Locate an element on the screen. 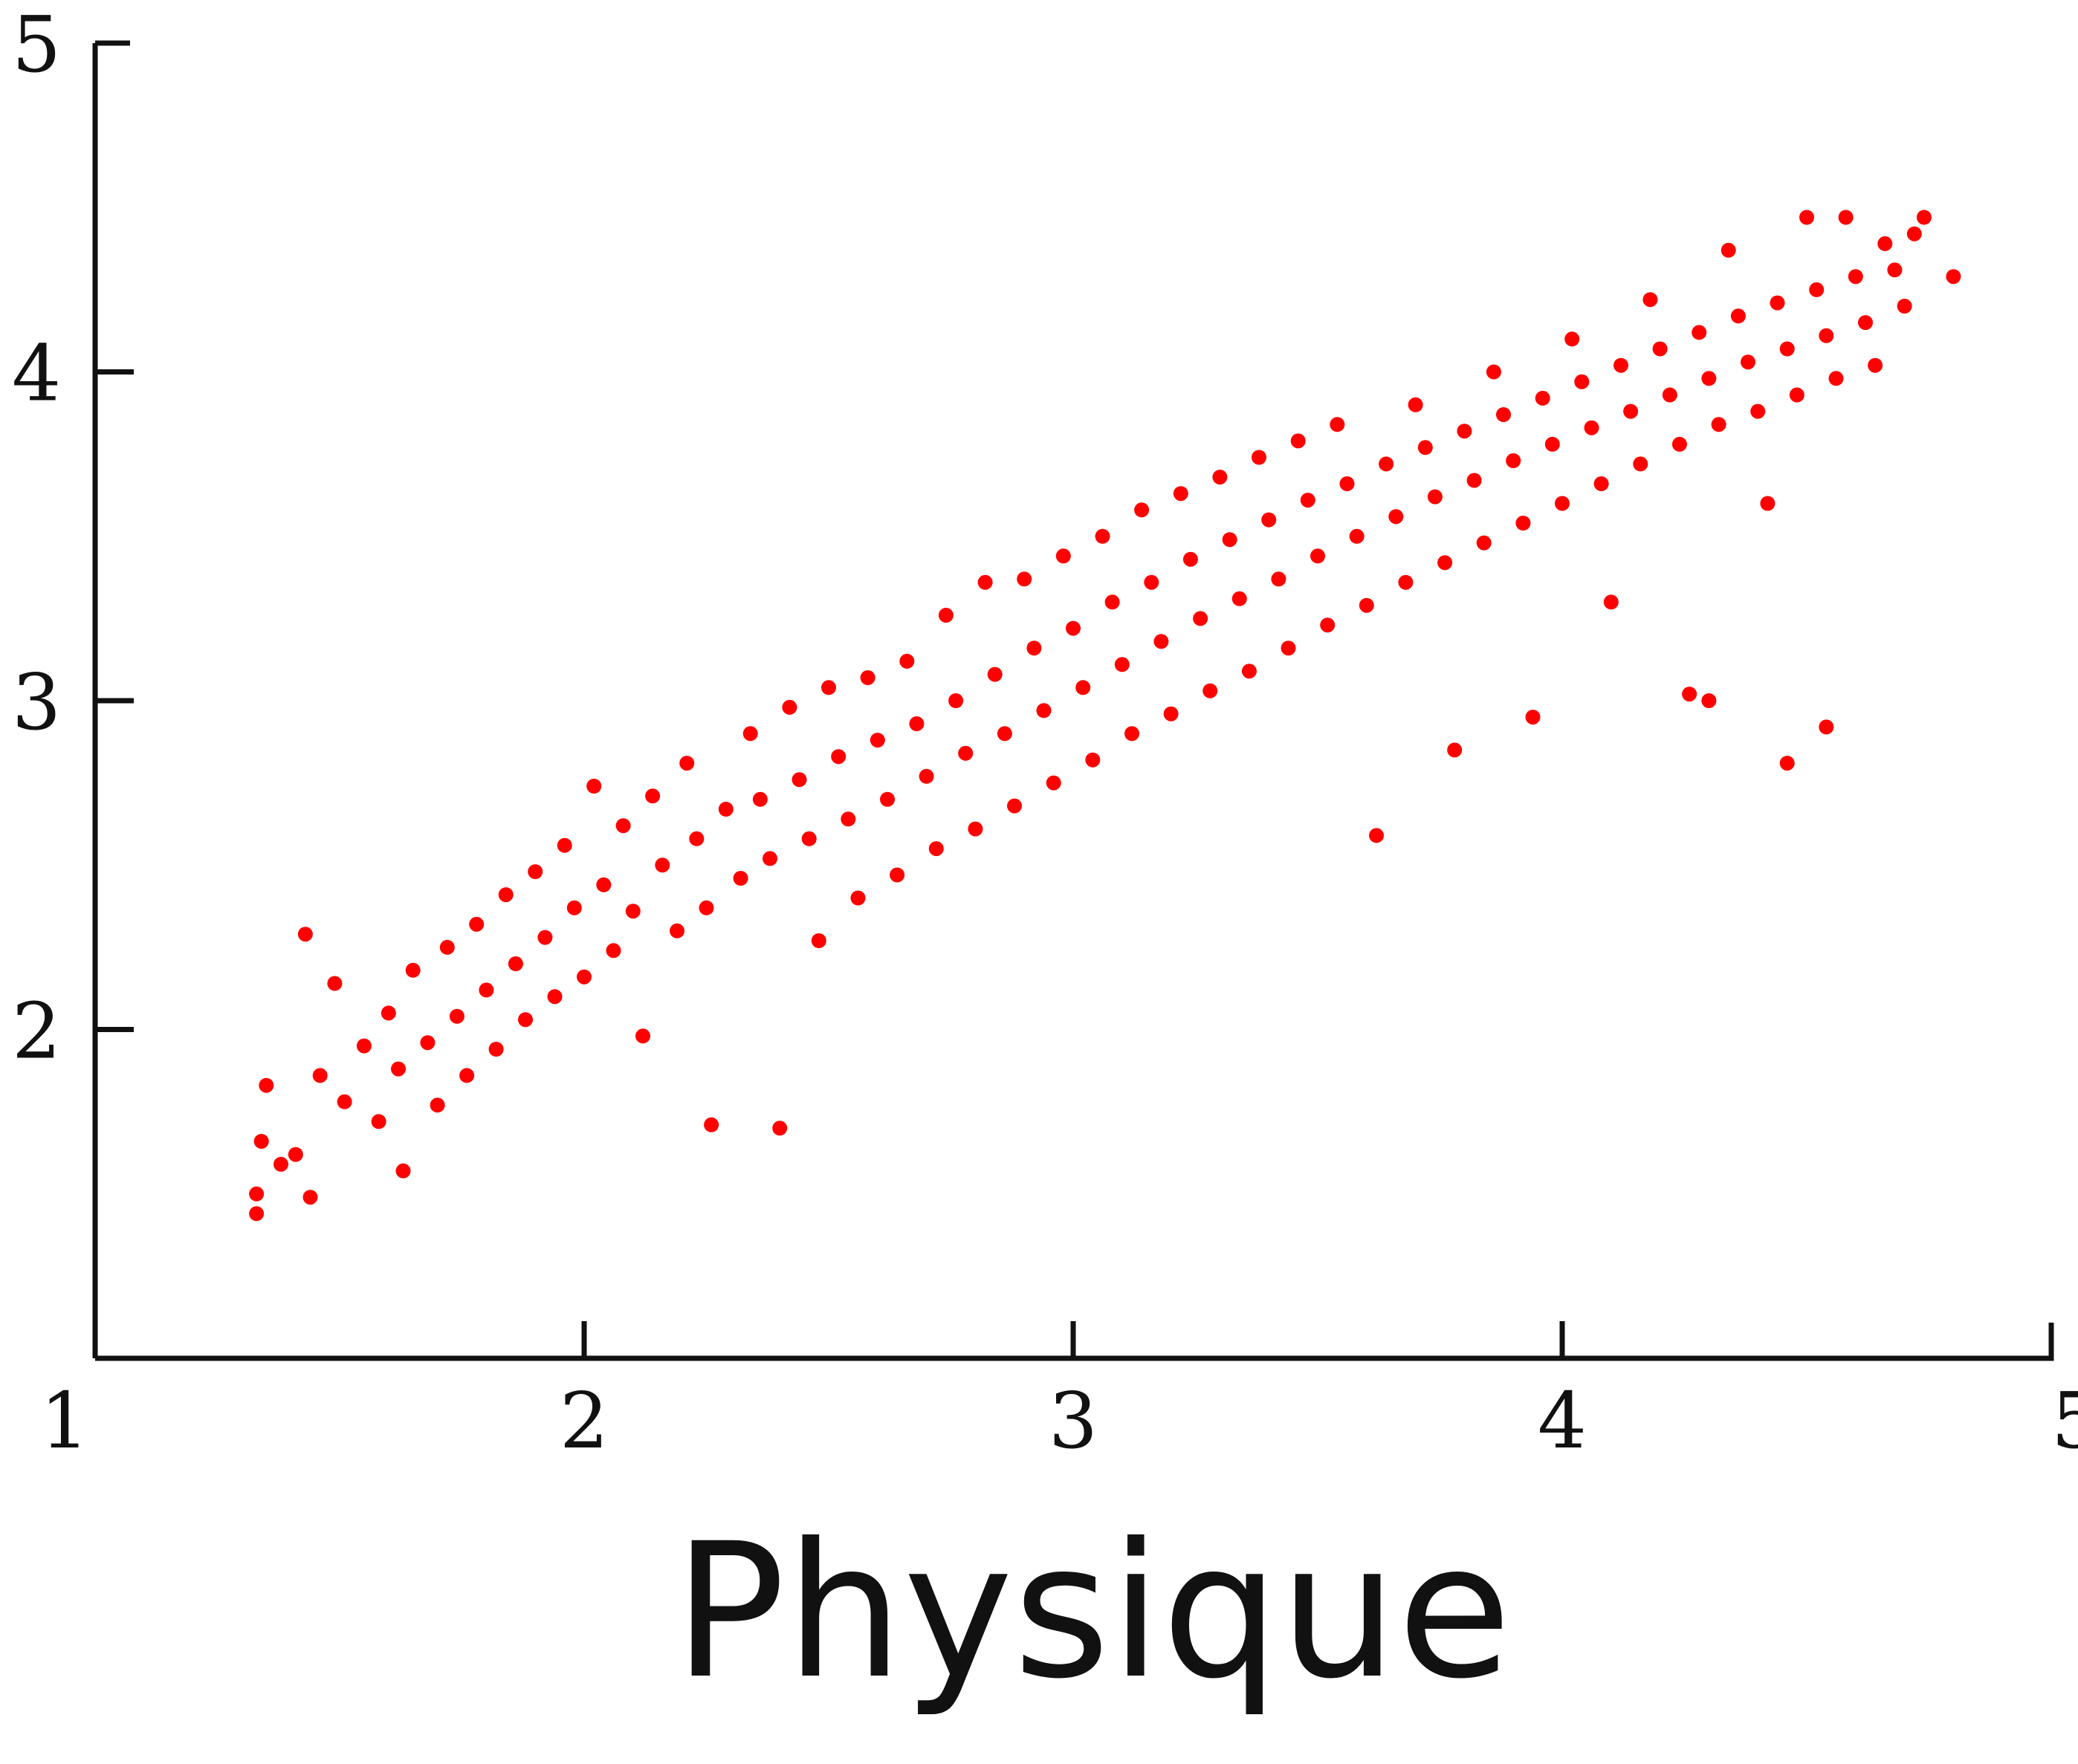 The width and height of the screenshot is (2078, 1764). x-axis-line is located at coordinates (1074, 1342).